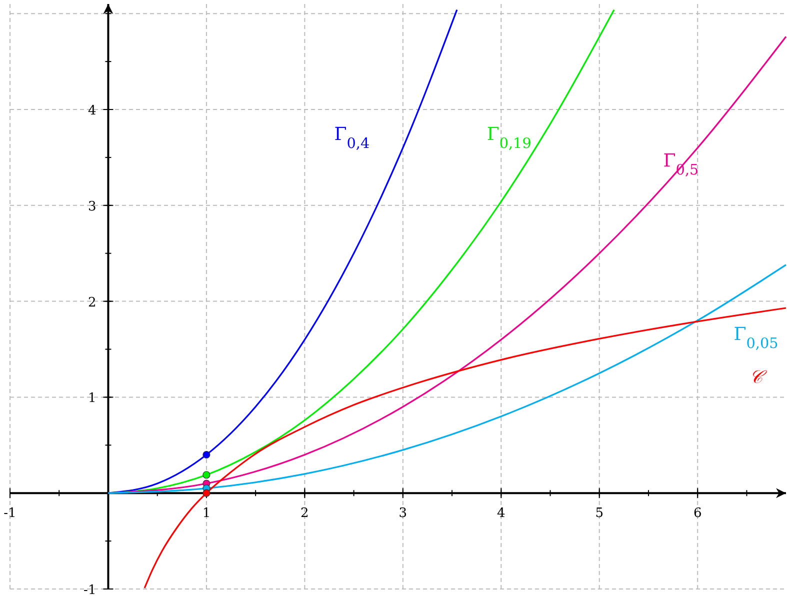 This screenshot has height=599, width=787. I want to click on y-tick-label: 3, so click(92, 206).